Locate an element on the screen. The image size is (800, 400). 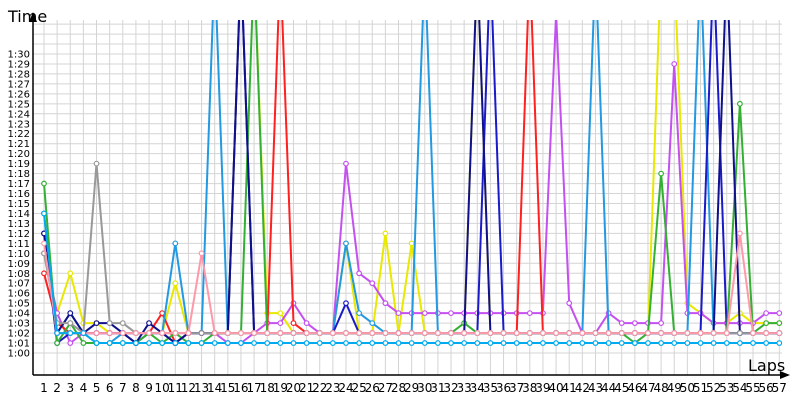
y-tick-label: 1:06 is located at coordinates (19, 294).